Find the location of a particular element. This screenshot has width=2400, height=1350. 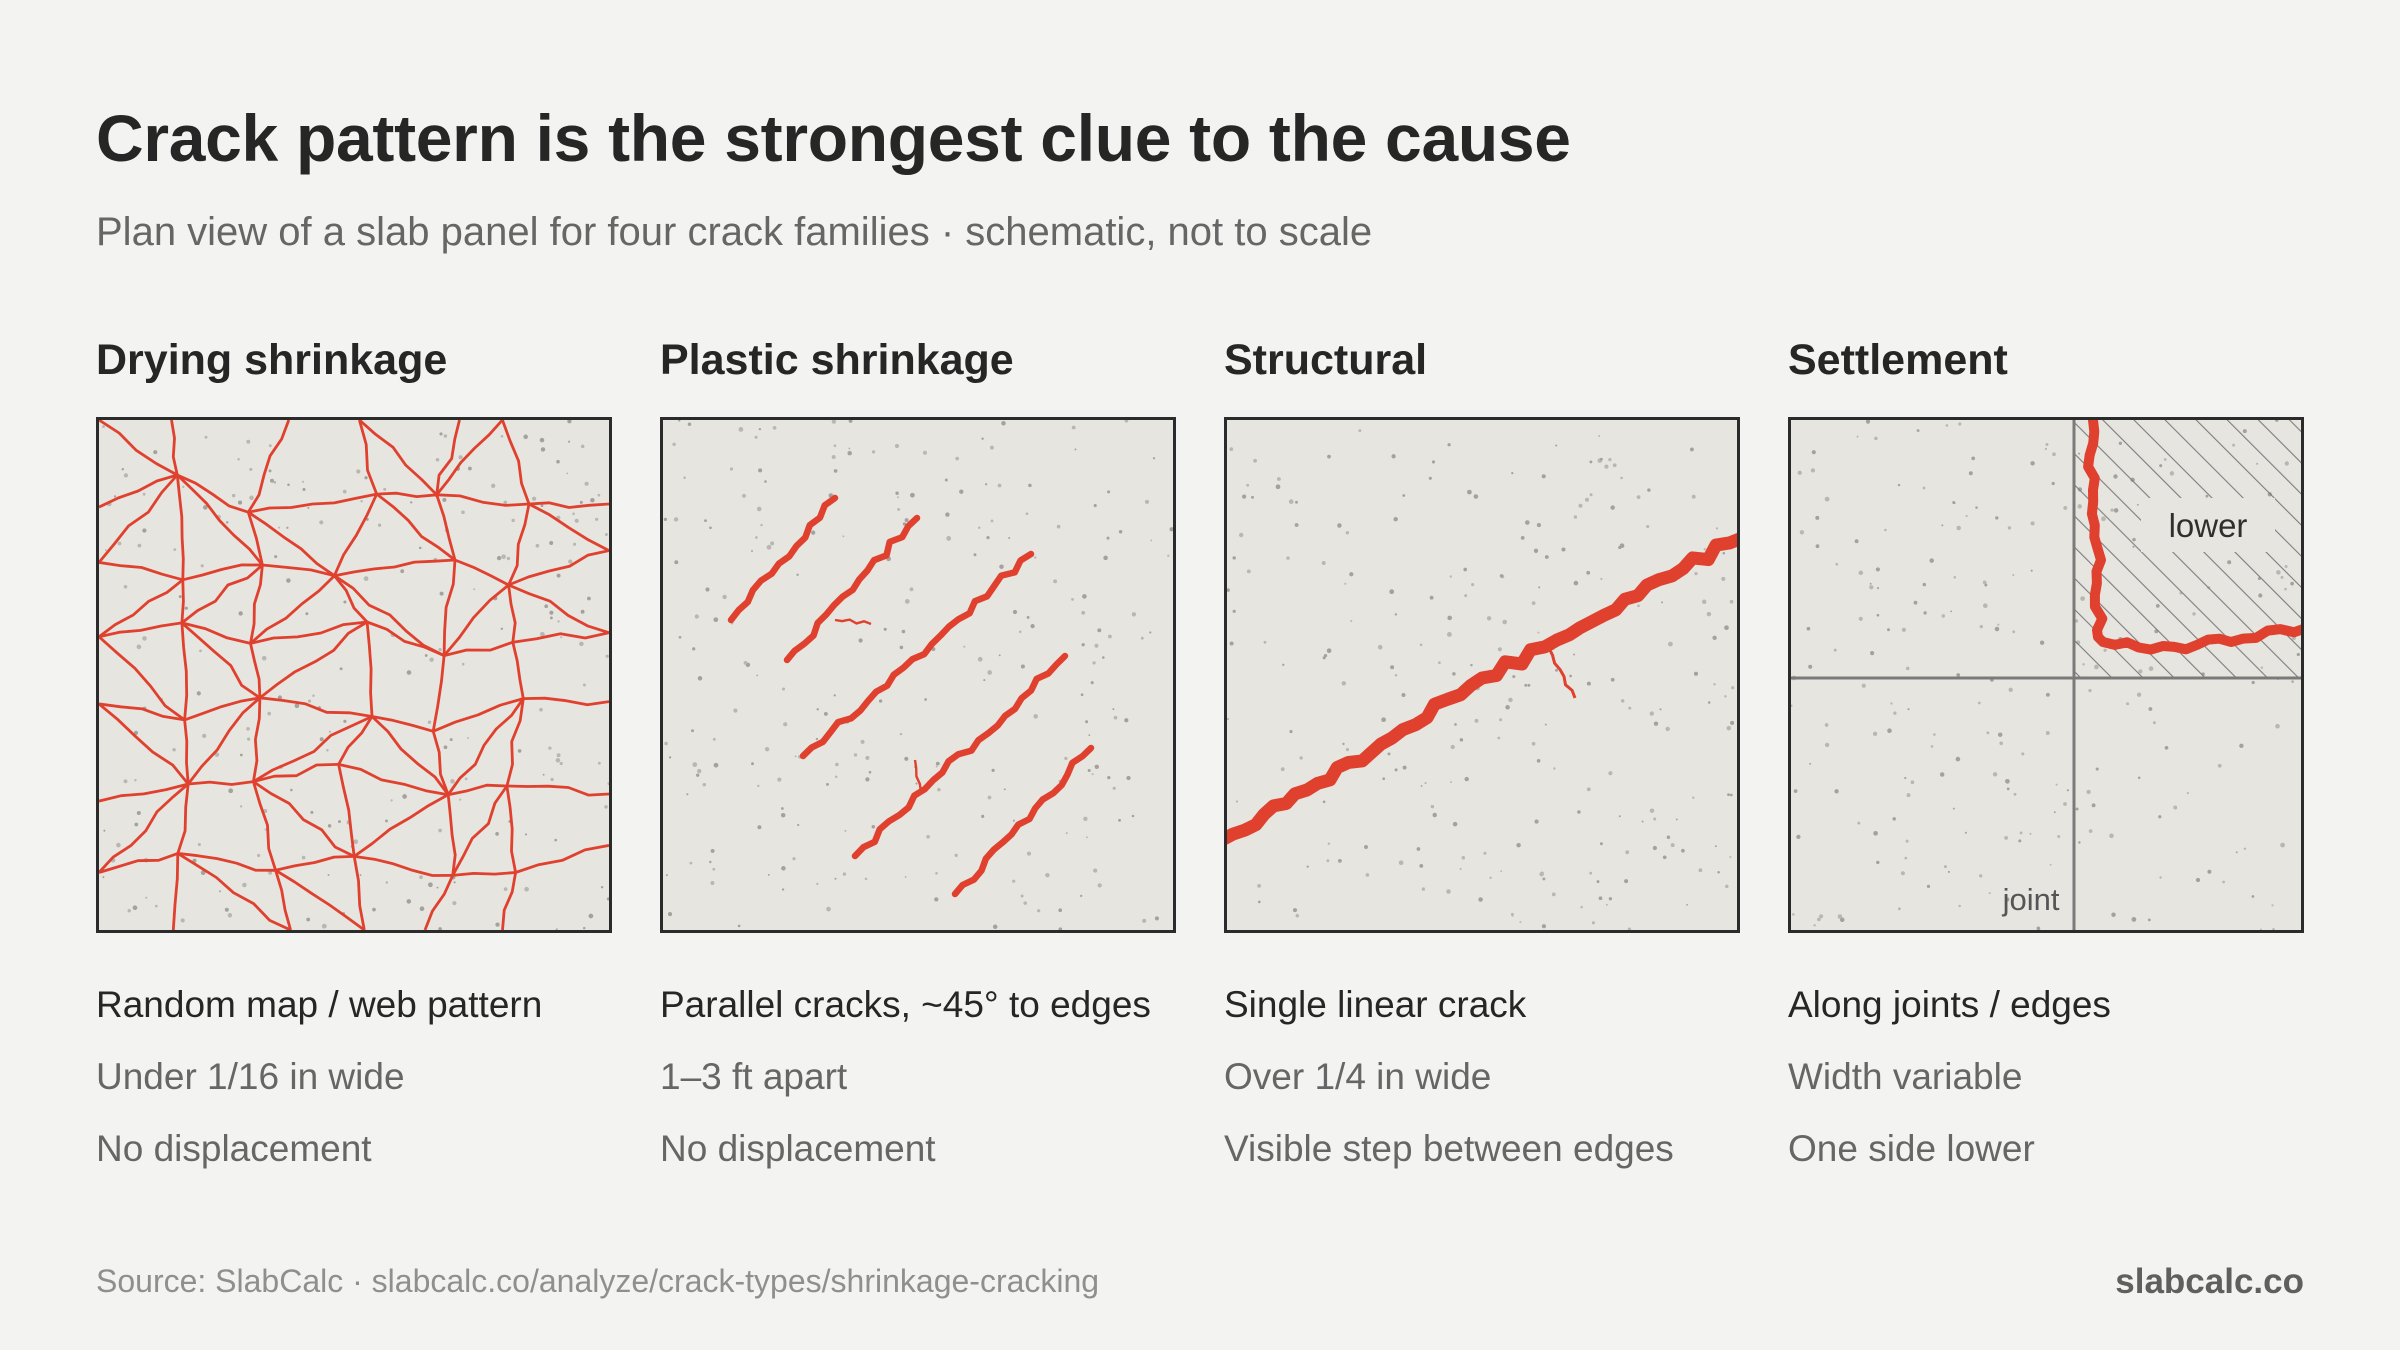

single-crack-diagram is located at coordinates (1482, 679).